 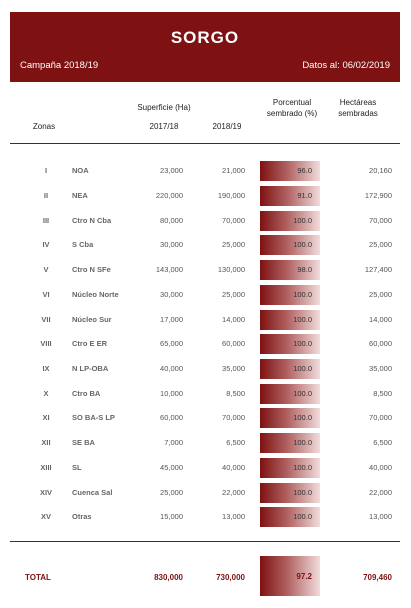 What do you see at coordinates (205, 369) in the screenshot?
I see `table-row: IX N LP-OBA 40,000 35,000 100.0 35,000` at bounding box center [205, 369].